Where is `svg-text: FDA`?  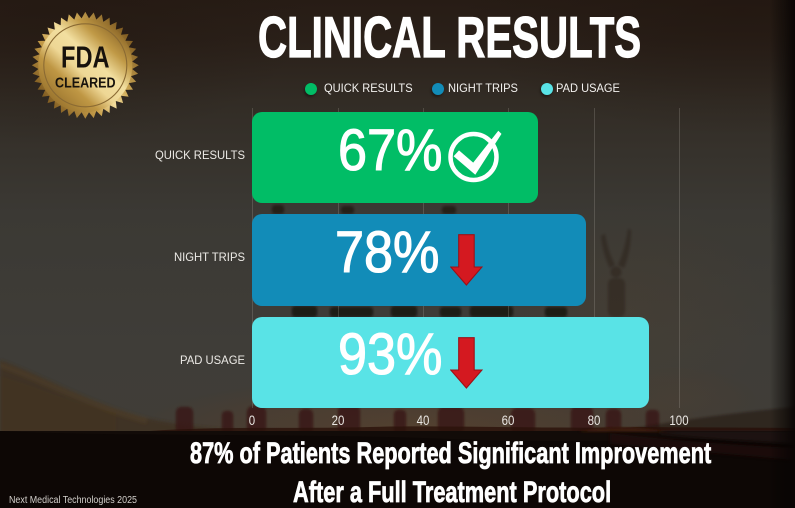 svg-text: FDA is located at coordinates (85, 57).